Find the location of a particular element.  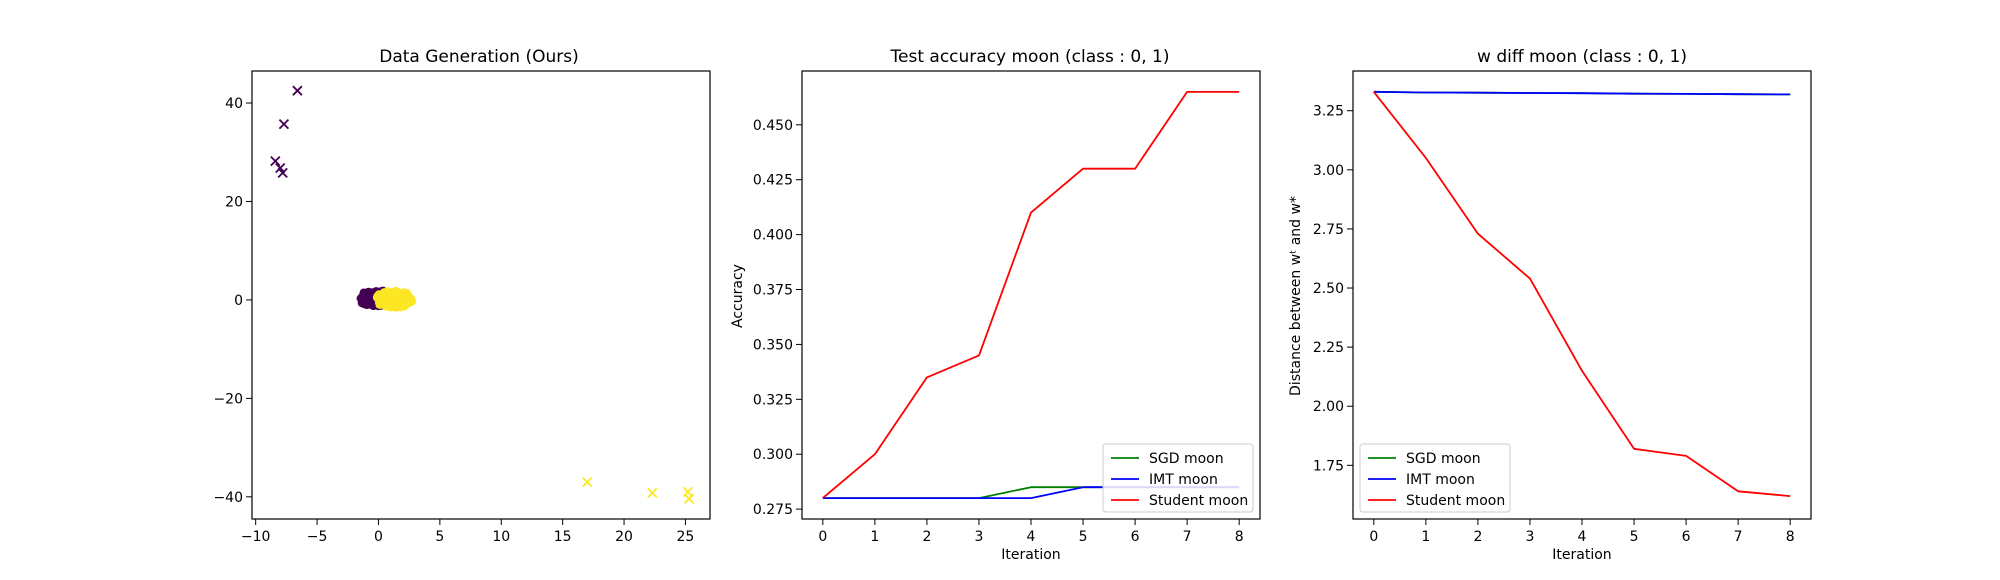

y-tick-label: 2.00 is located at coordinates (1328, 407).